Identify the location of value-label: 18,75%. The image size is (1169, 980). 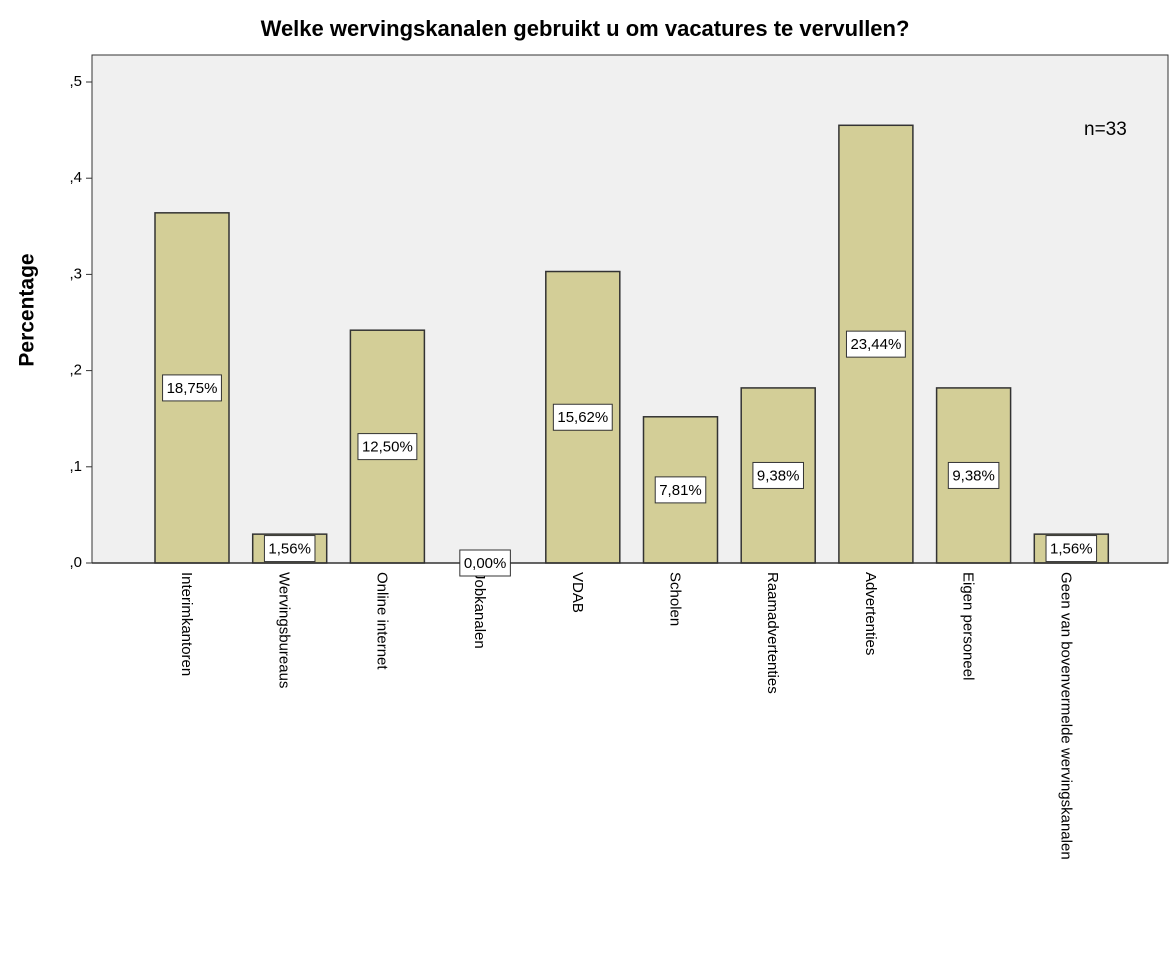
(192, 388).